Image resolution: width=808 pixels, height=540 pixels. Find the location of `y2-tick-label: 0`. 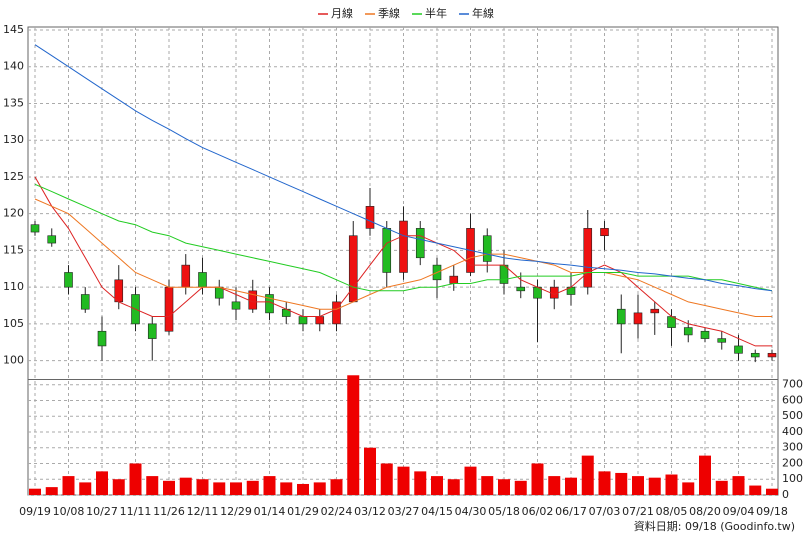

y2-tick-label: 0 is located at coordinates (785, 494).